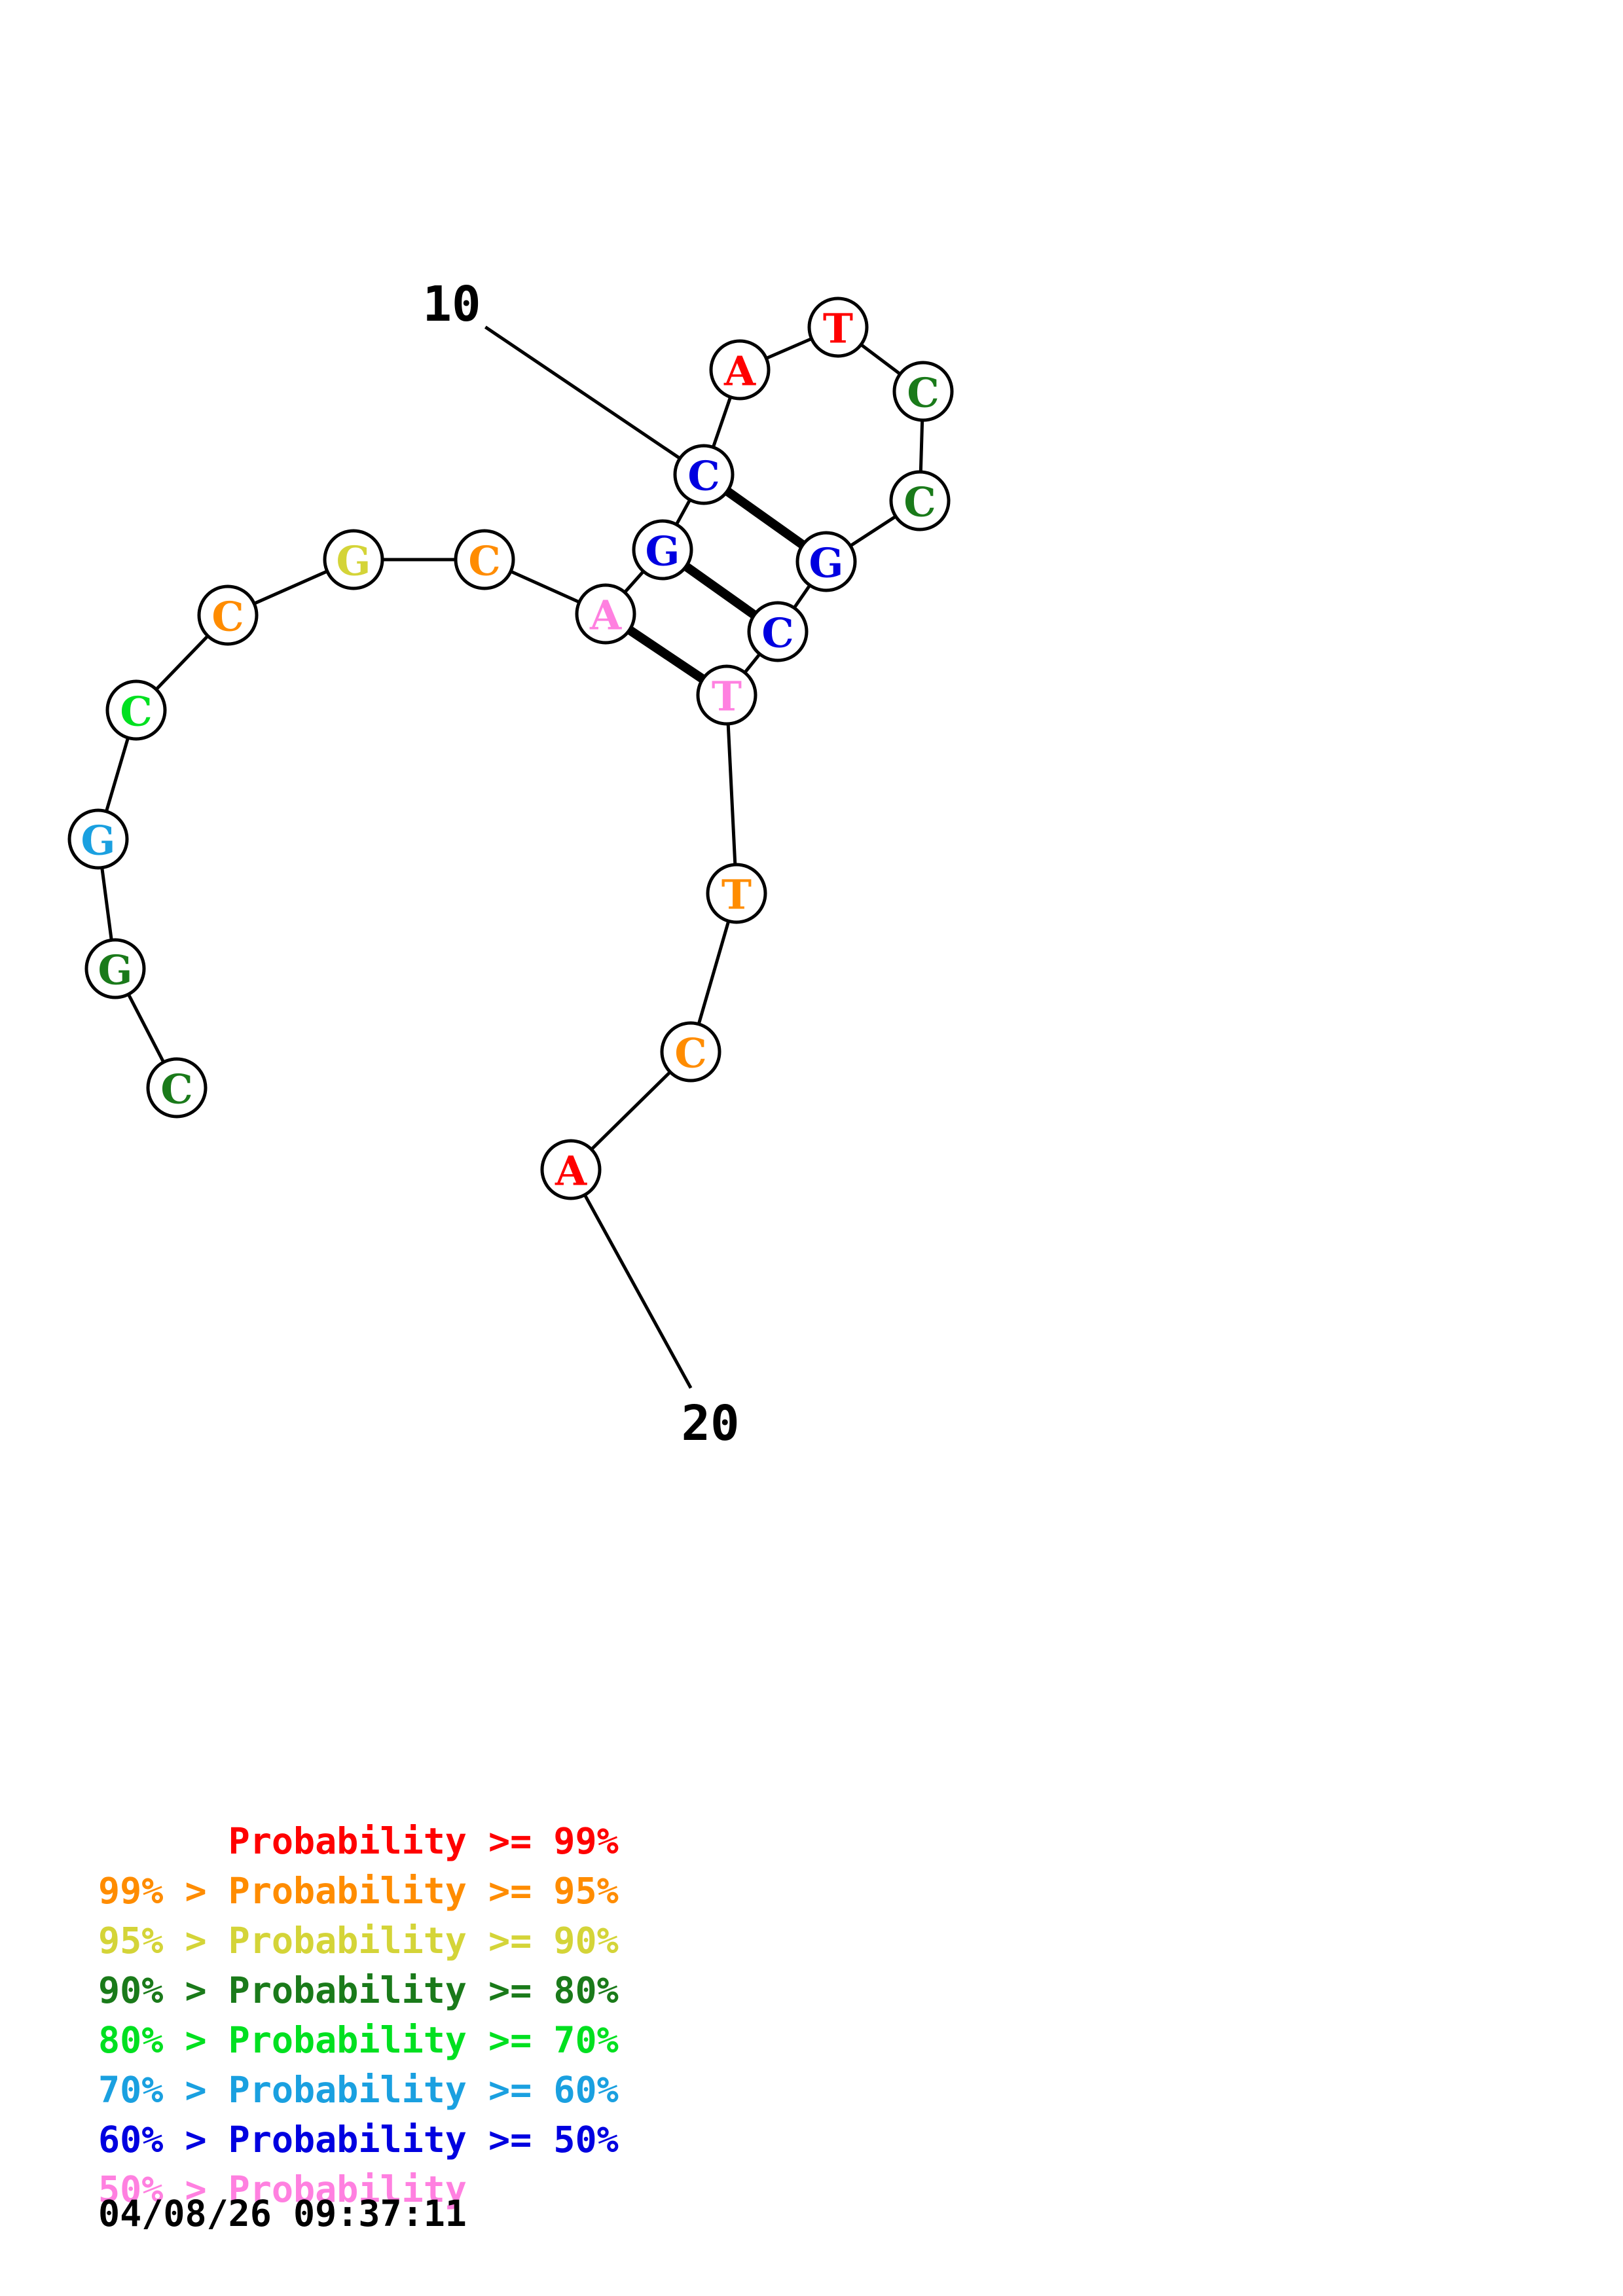  I want to click on legend-row: 95% > Probability >= 90%, so click(358, 1941).